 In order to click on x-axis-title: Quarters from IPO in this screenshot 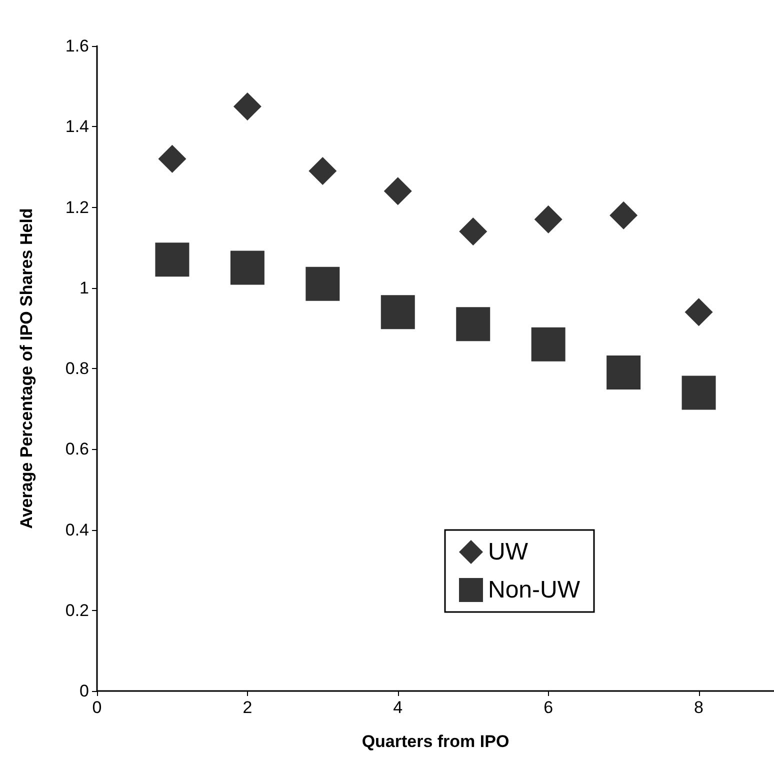, I will do `click(436, 741)`.